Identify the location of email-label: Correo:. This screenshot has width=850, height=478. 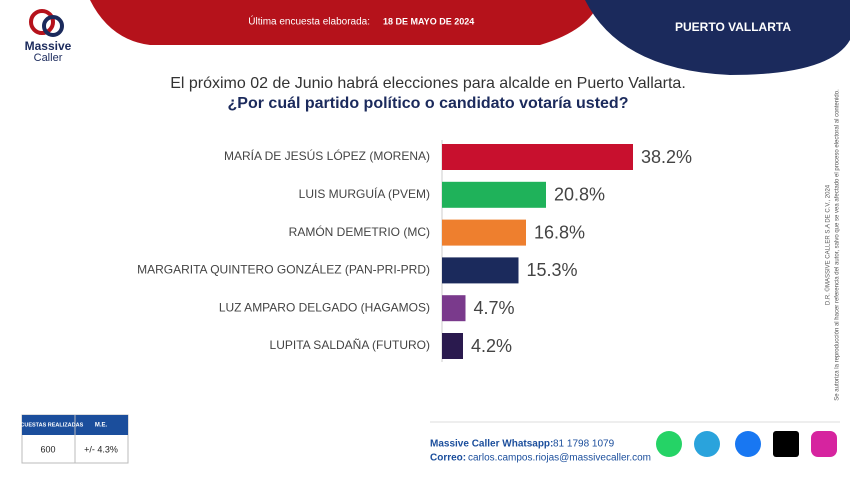
(448, 458).